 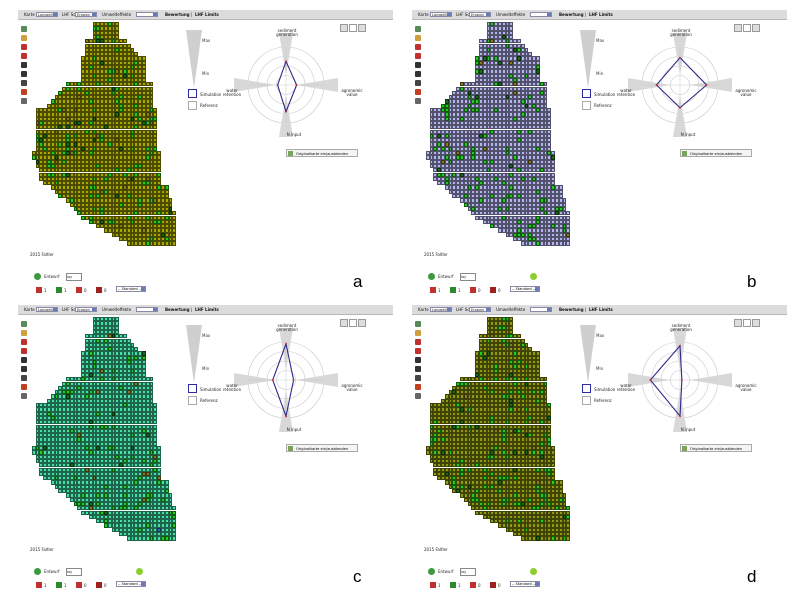 I want to click on panel-letter: a, so click(x=358, y=281).